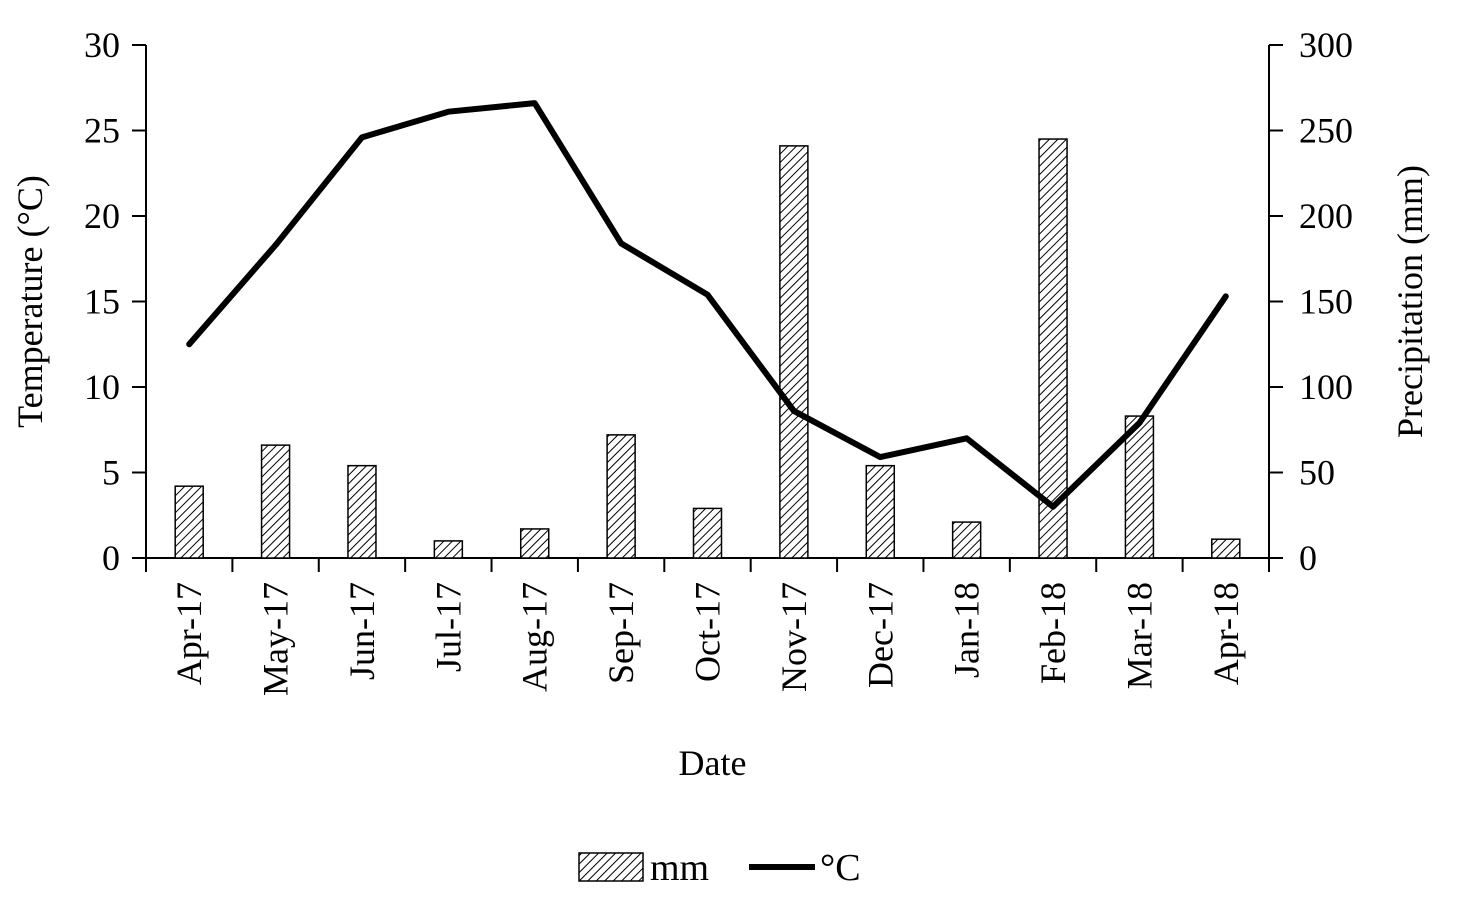  Describe the element at coordinates (189, 633) in the screenshot. I see `x-tick-label: Apr-17` at that location.